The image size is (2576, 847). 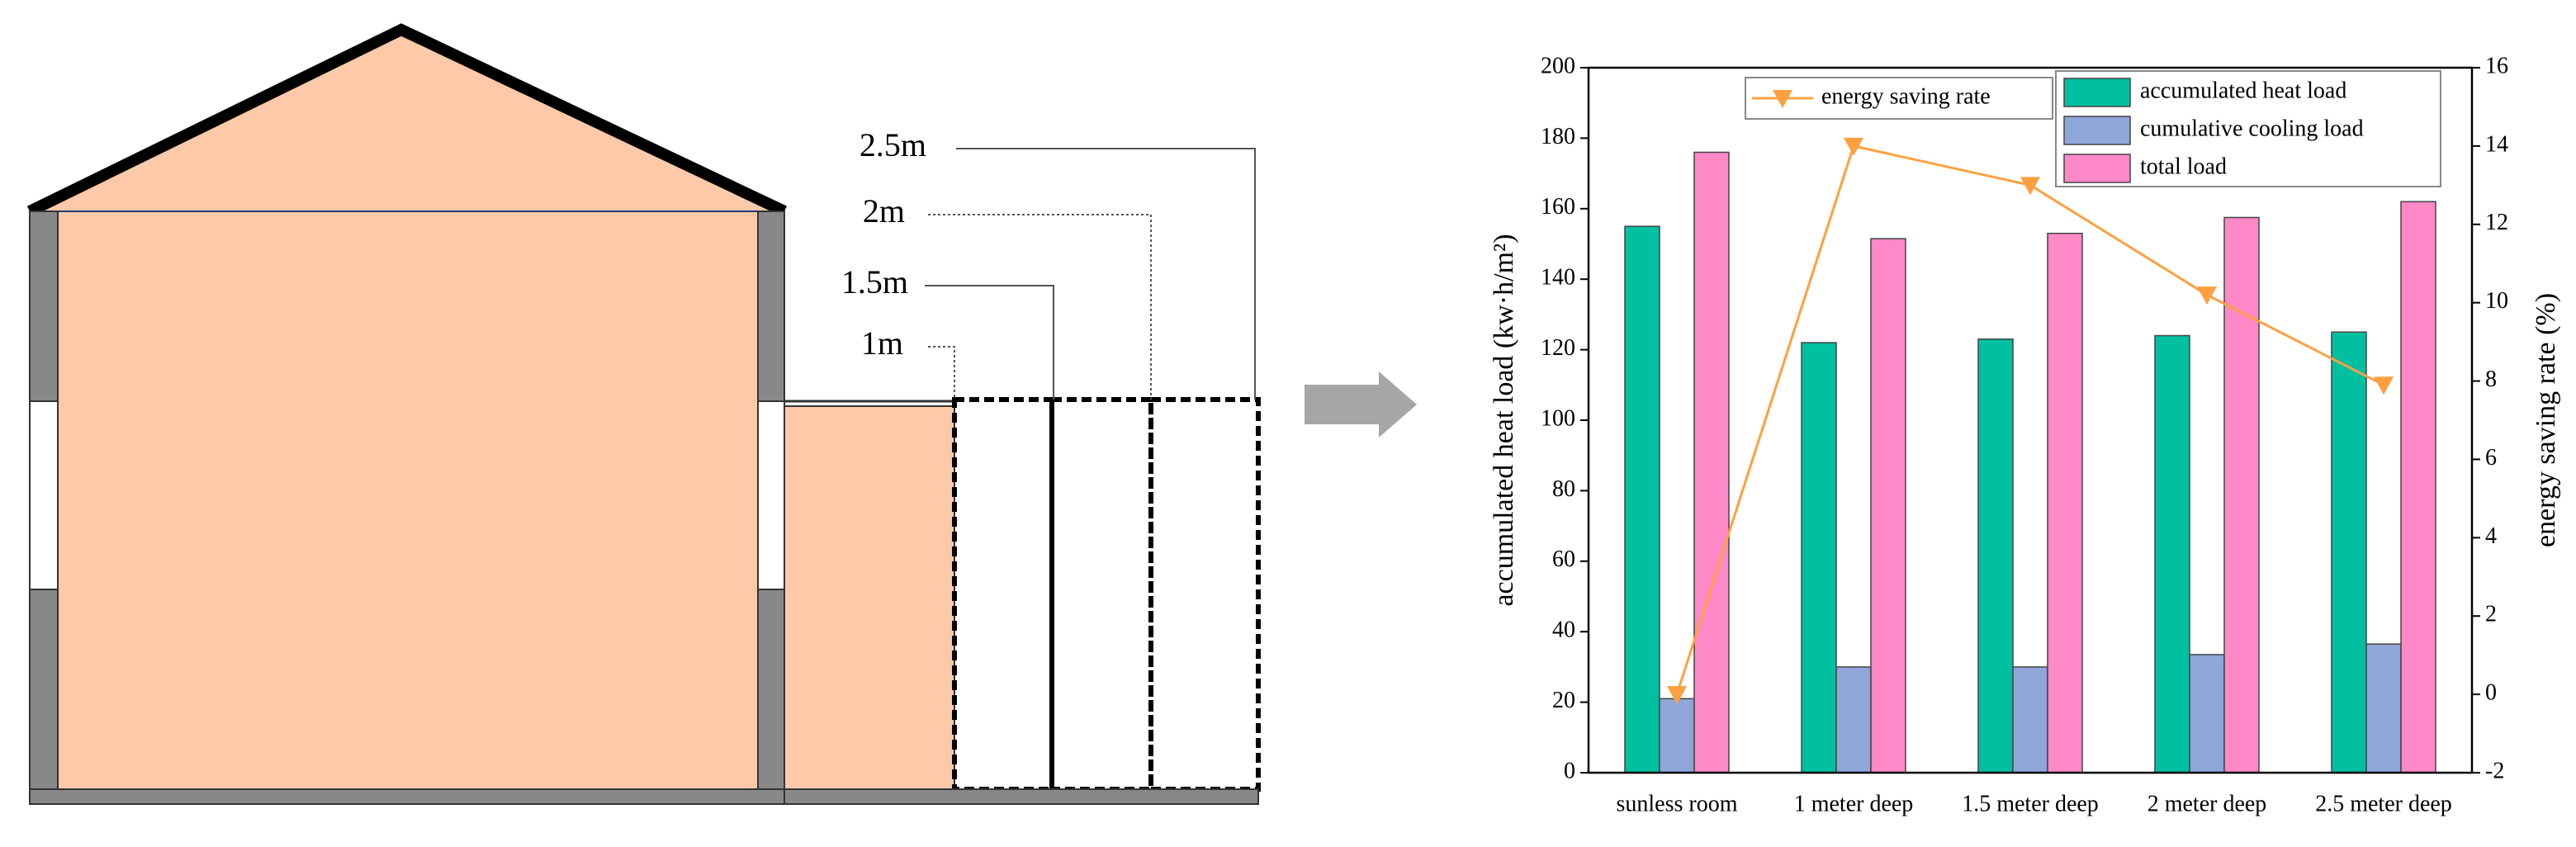 What do you see at coordinates (2491, 614) in the screenshot?
I see `y2-tick-label: 2` at bounding box center [2491, 614].